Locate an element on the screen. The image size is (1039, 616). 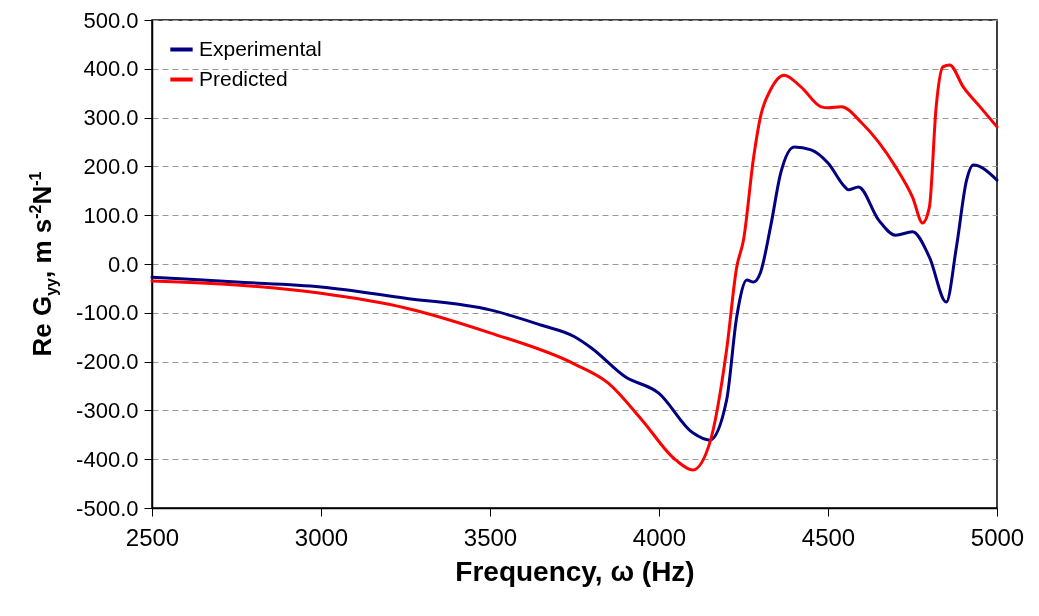
y-tick-label: -500.0 is located at coordinates (107, 508).